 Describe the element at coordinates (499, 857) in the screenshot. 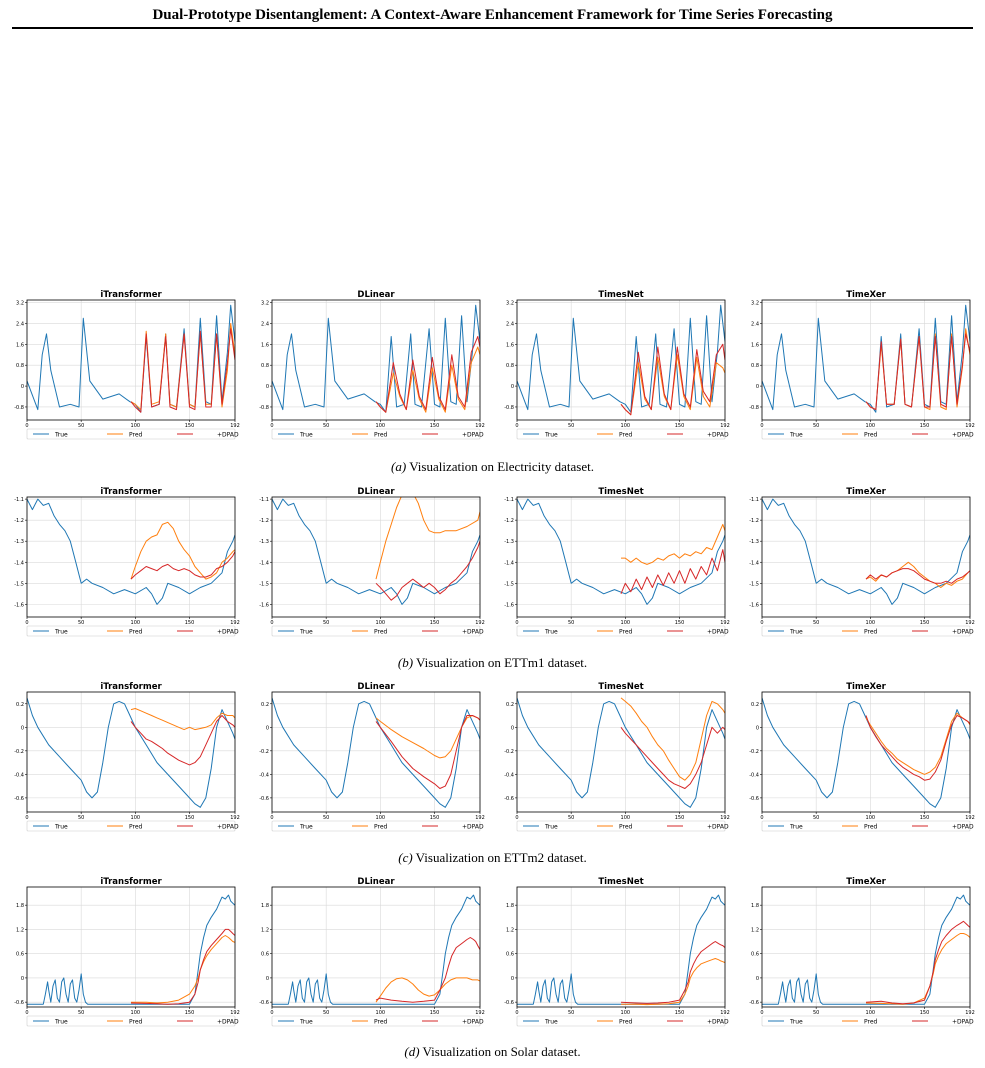

I see `caption-text: Visualization on ETTm2 dataset.` at that location.